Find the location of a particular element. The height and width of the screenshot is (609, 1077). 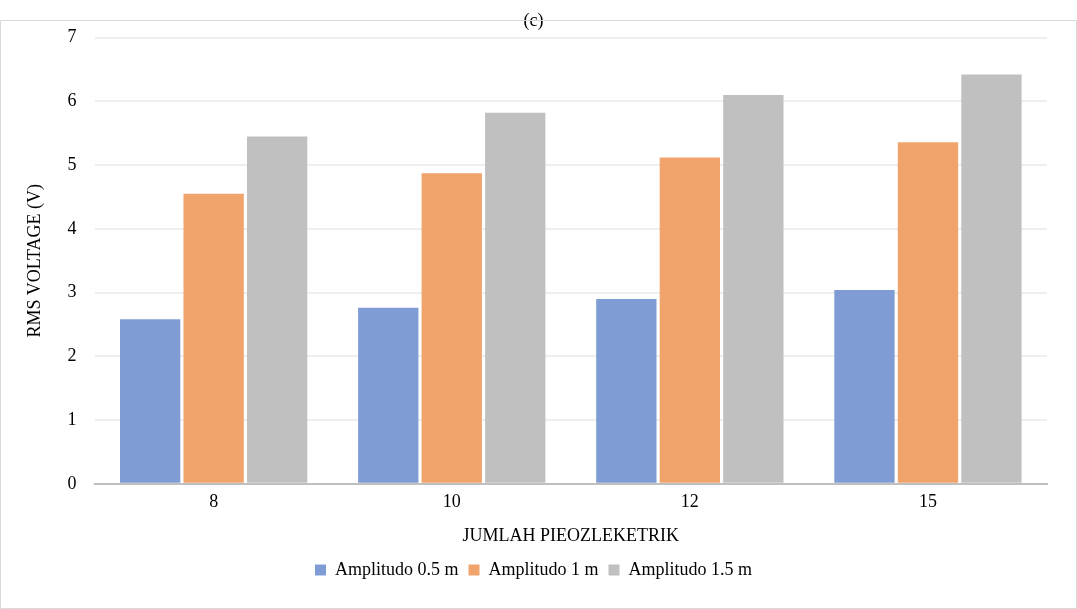

x-axis-title: JUMLAH PIEOZLEKETRIK is located at coordinates (571, 534).